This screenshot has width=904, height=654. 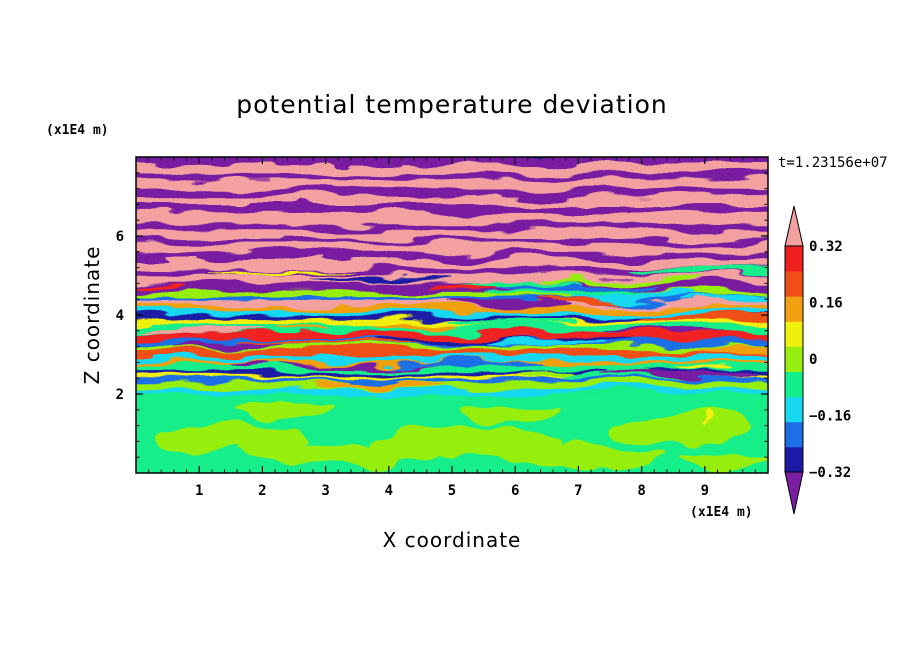 What do you see at coordinates (515, 491) in the screenshot?
I see `x-tick-label: 6` at bounding box center [515, 491].